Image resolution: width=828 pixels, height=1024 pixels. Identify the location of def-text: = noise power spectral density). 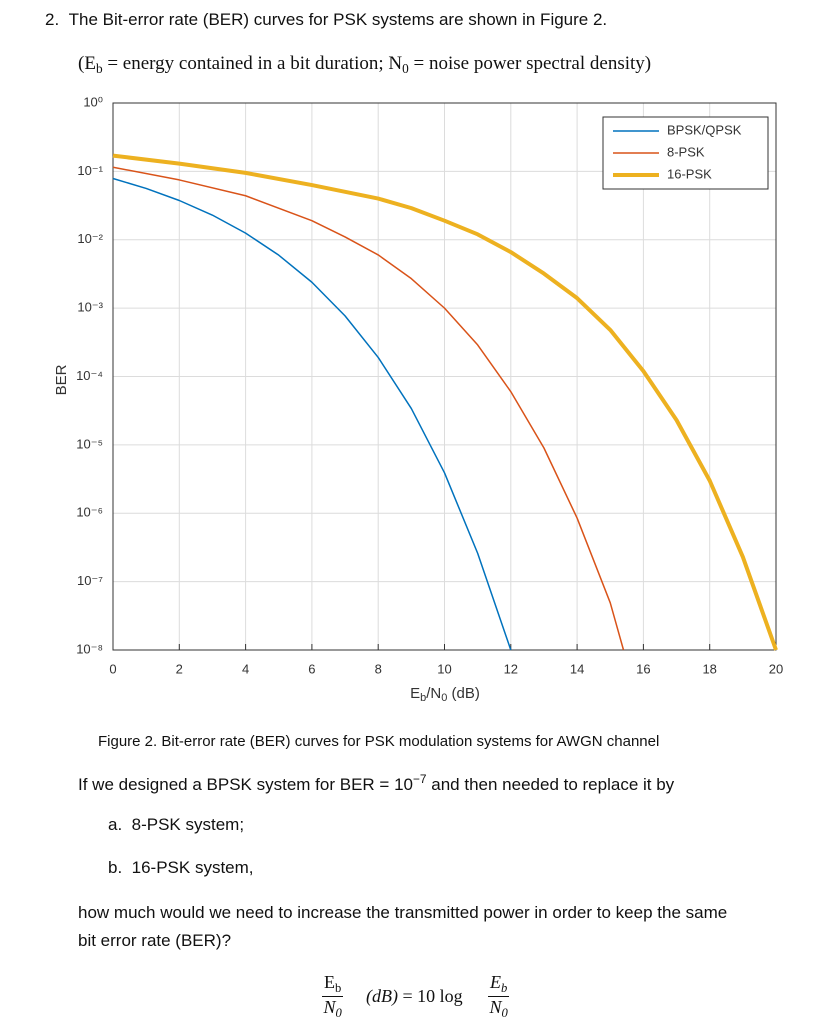
(530, 63).